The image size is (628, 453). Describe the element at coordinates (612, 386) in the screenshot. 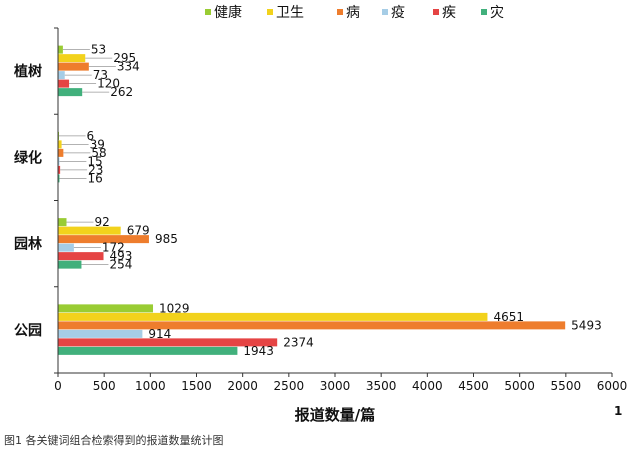

I see `x-tick-label: 6000` at that location.